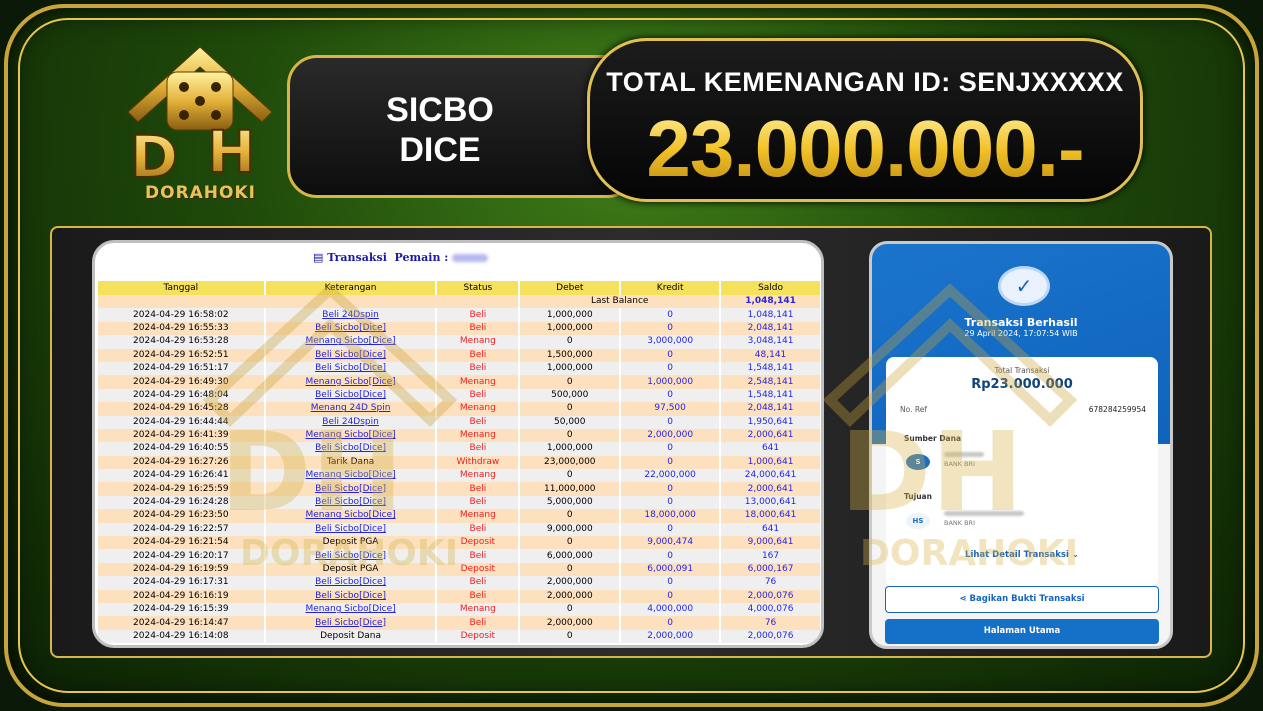 This screenshot has width=1263, height=711. Describe the element at coordinates (671, 609) in the screenshot. I see `credit-cell: 4,000,000` at that location.